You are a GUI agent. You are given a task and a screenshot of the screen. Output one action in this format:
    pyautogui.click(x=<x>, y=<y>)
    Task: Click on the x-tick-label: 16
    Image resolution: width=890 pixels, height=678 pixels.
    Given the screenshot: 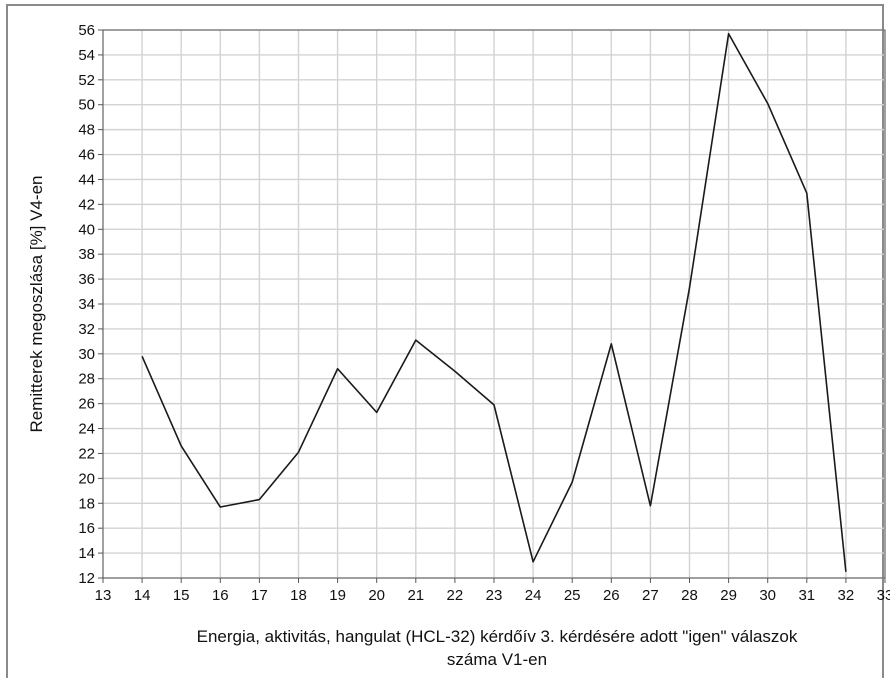 What is the action you would take?
    pyautogui.click(x=220, y=595)
    